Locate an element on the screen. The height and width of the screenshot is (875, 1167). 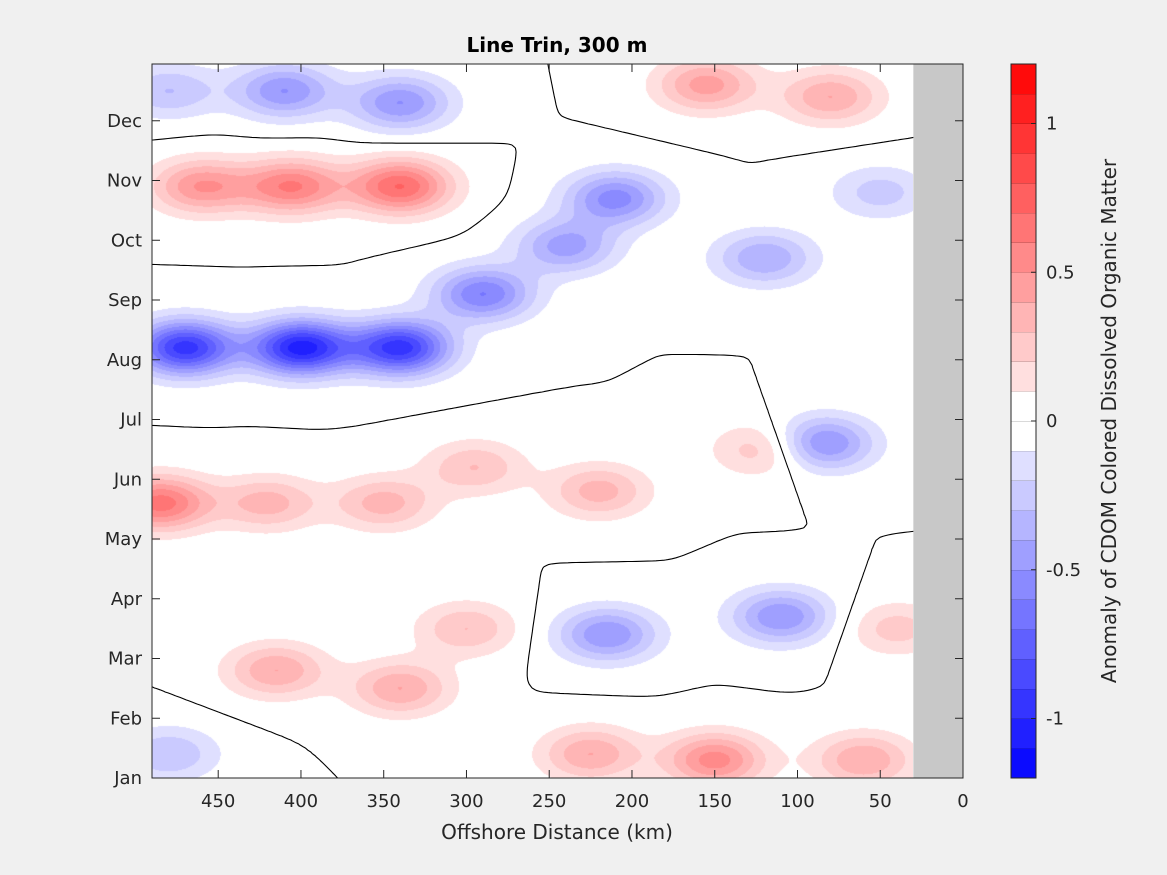
y-tick-label: Nov is located at coordinates (124, 181).